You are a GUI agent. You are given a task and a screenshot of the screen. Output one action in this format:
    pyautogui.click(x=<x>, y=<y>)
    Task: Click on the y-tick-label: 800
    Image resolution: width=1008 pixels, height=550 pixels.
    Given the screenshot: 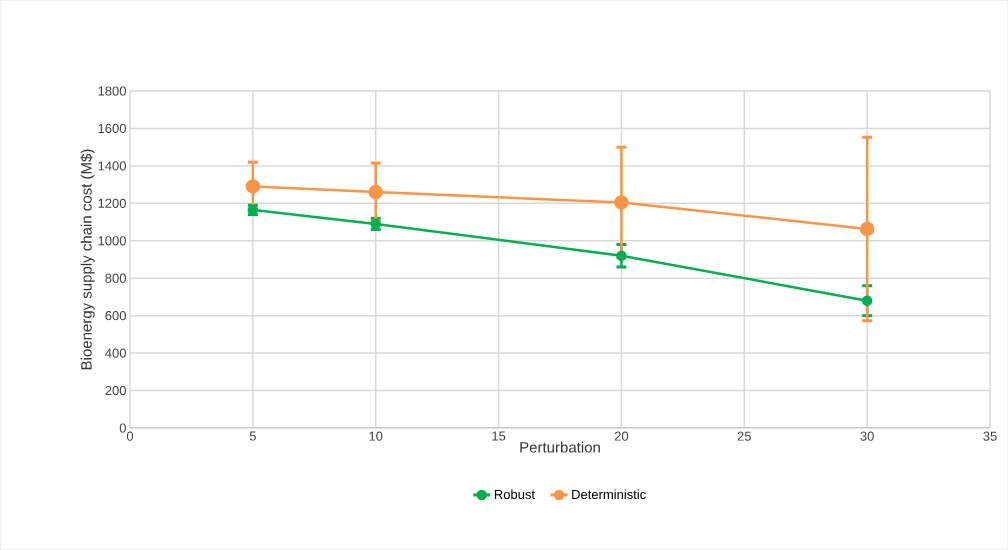 What is the action you would take?
    pyautogui.click(x=115, y=278)
    